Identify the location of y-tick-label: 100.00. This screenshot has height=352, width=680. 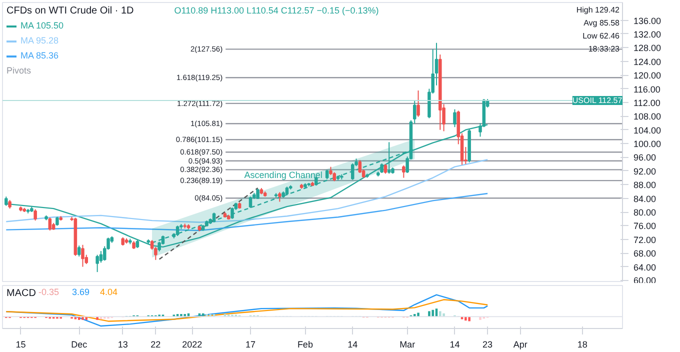
(648, 144).